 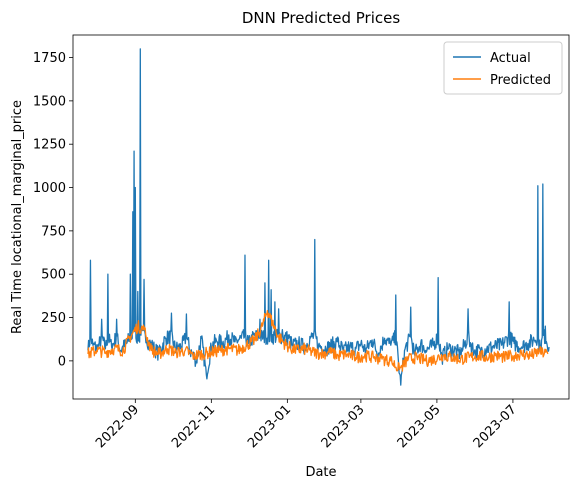 I want to click on y-axis-label: Real Time locational_marginal_price, so click(x=17, y=217).